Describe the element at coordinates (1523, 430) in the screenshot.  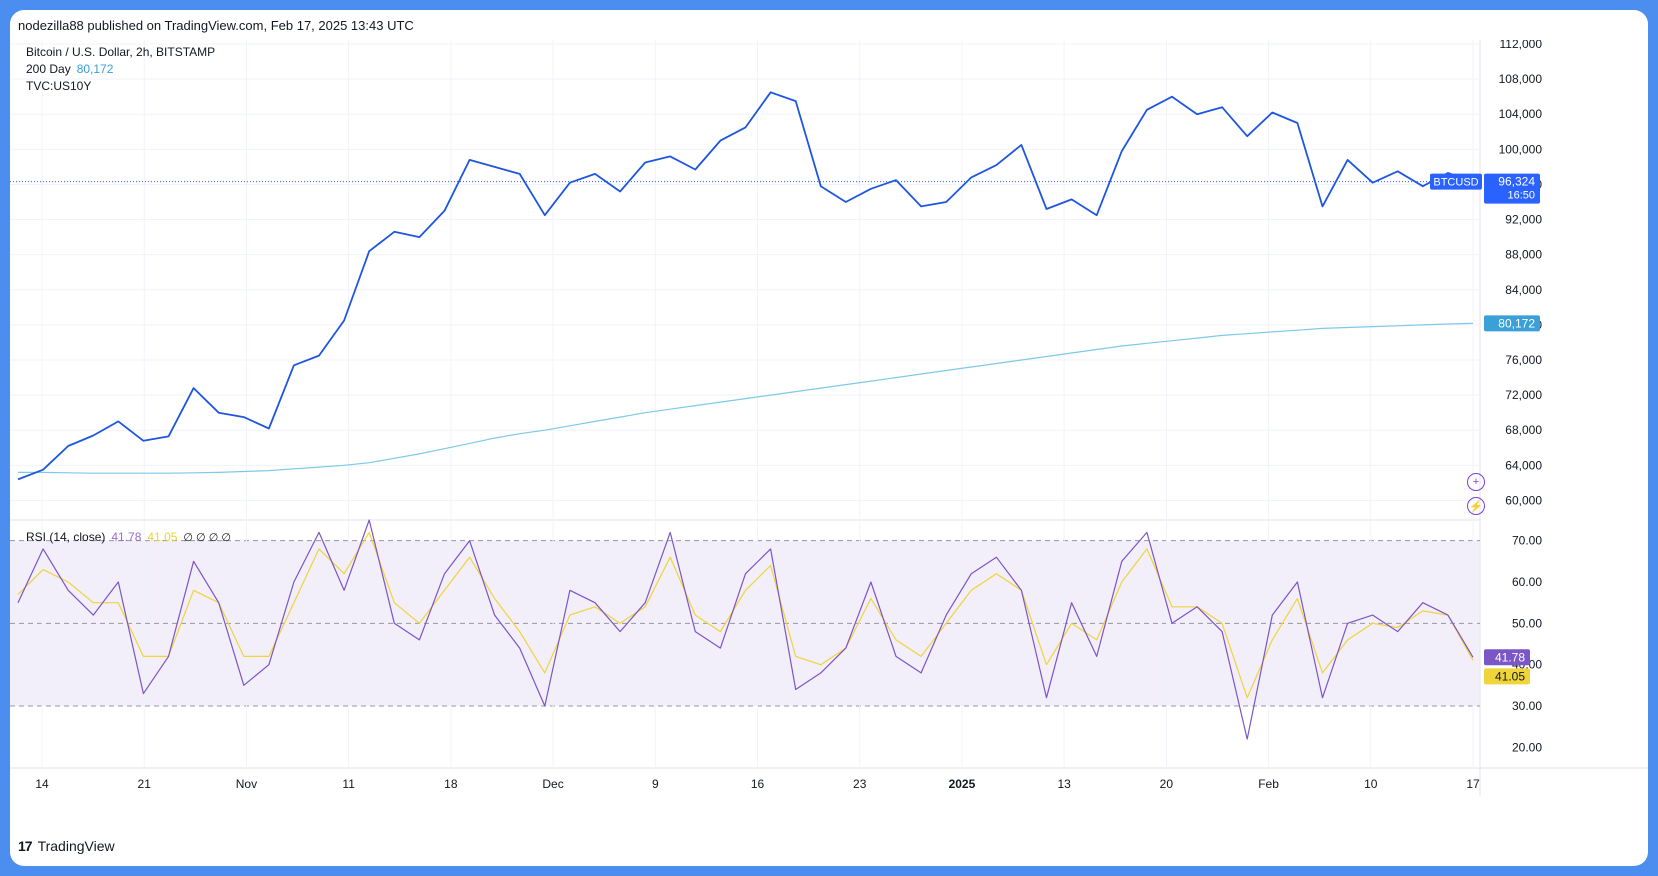
I see `y-tick-label: 68,000` at that location.